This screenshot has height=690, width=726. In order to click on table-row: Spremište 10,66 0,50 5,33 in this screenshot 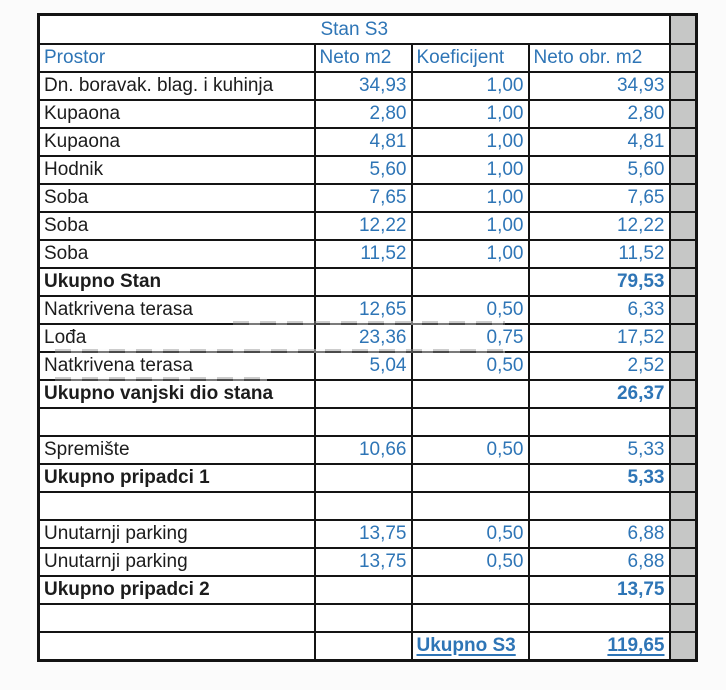, I will do `click(367, 450)`.